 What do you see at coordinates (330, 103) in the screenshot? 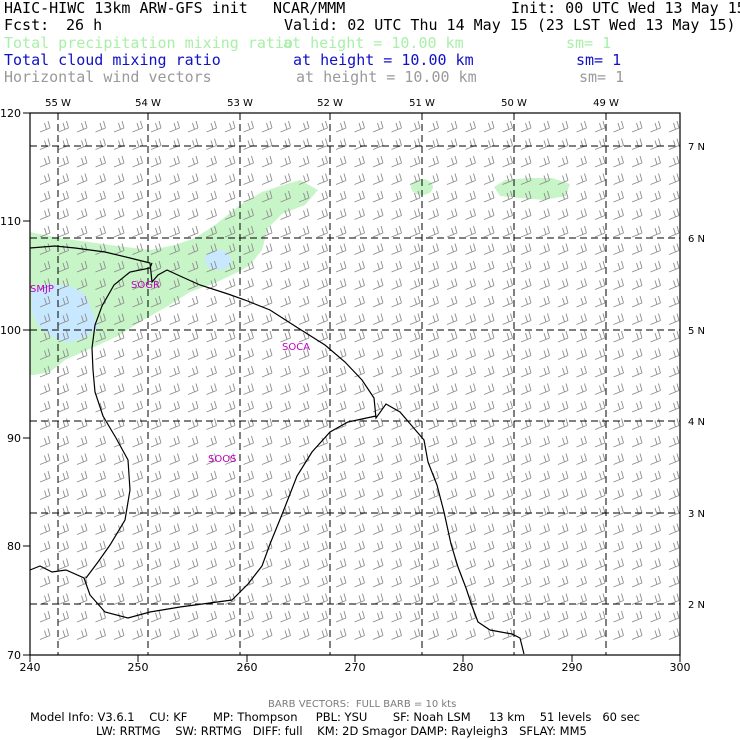
I see `longitude-label: 52 W` at bounding box center [330, 103].